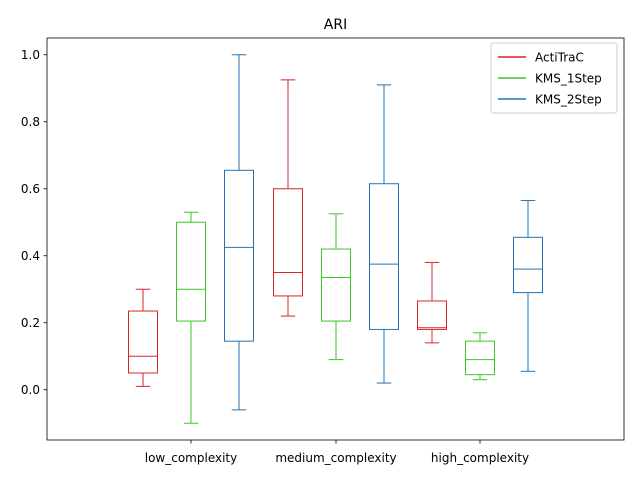 The image size is (640, 480). Describe the element at coordinates (335, 458) in the screenshot. I see `x-tick-label: medium_complexity` at that location.